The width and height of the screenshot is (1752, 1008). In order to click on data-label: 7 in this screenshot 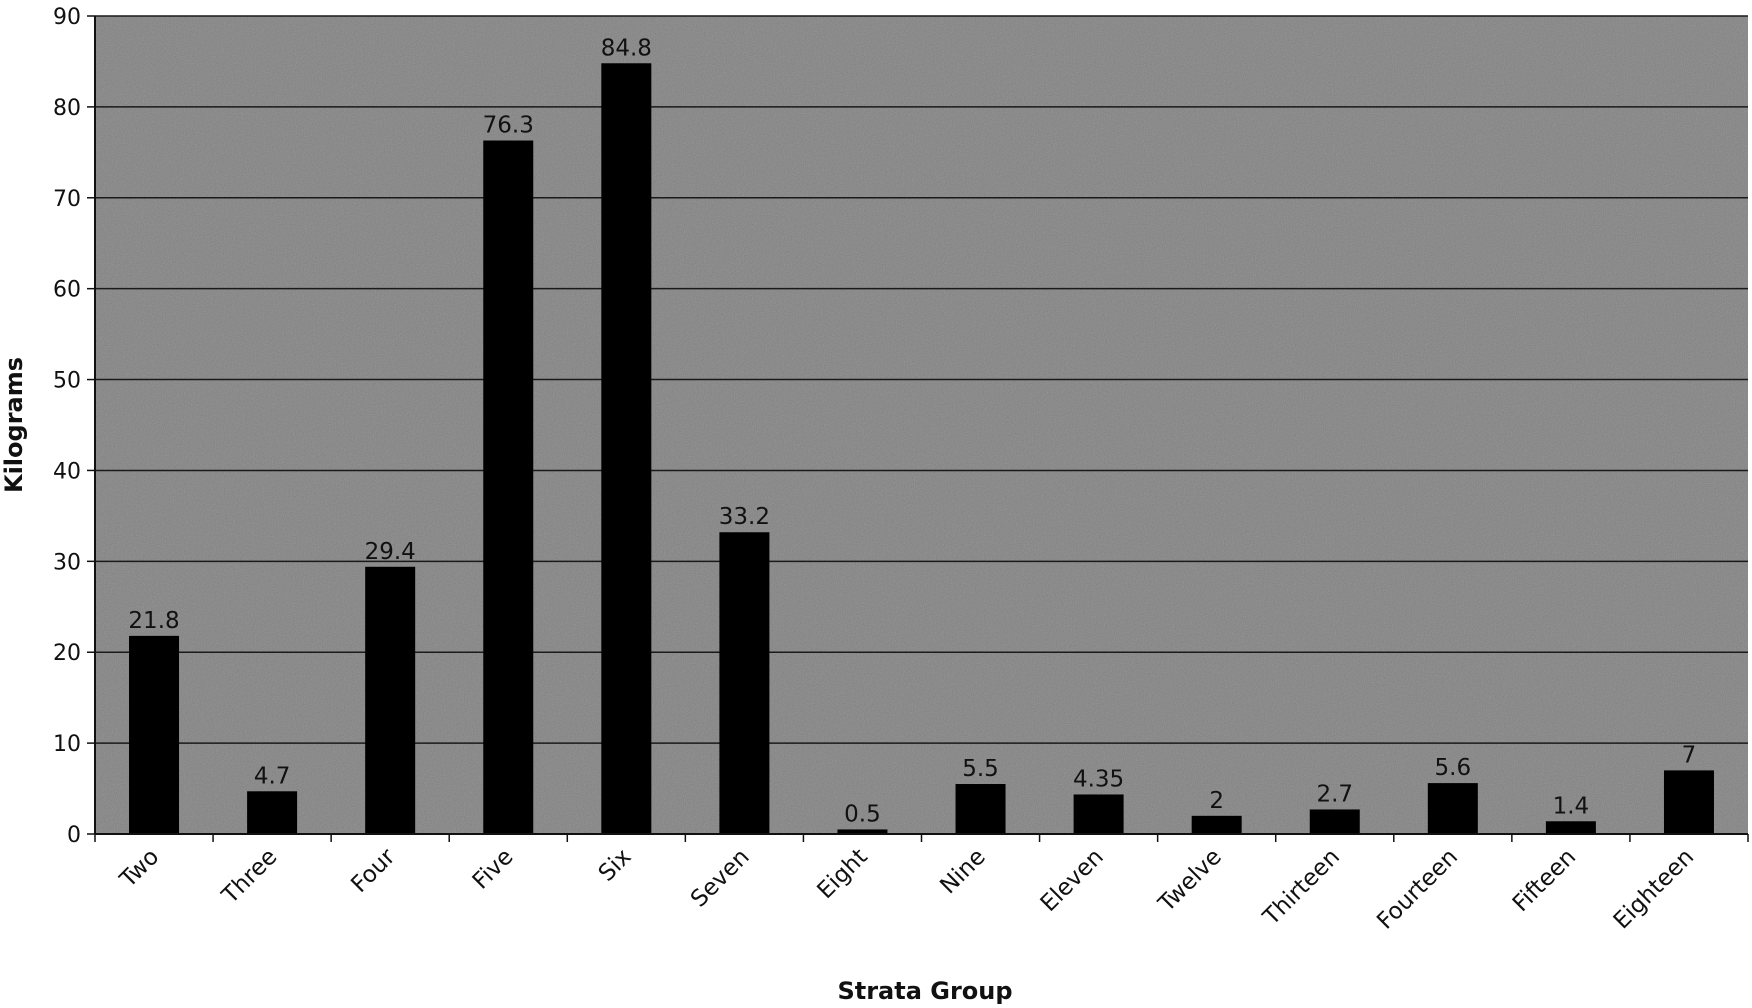, I will do `click(1689, 755)`.